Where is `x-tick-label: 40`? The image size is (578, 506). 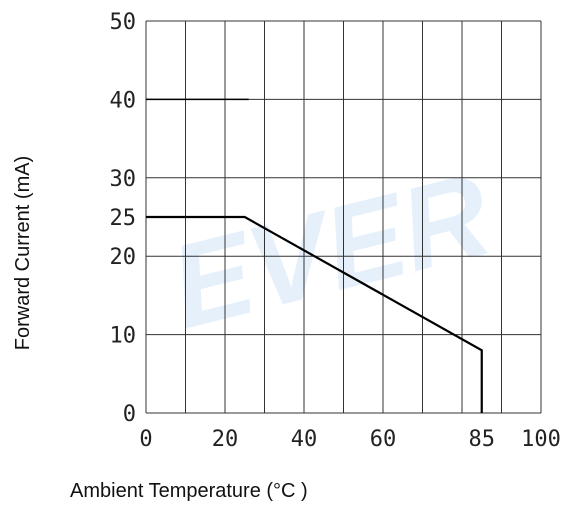 x-tick-label: 40 is located at coordinates (304, 439).